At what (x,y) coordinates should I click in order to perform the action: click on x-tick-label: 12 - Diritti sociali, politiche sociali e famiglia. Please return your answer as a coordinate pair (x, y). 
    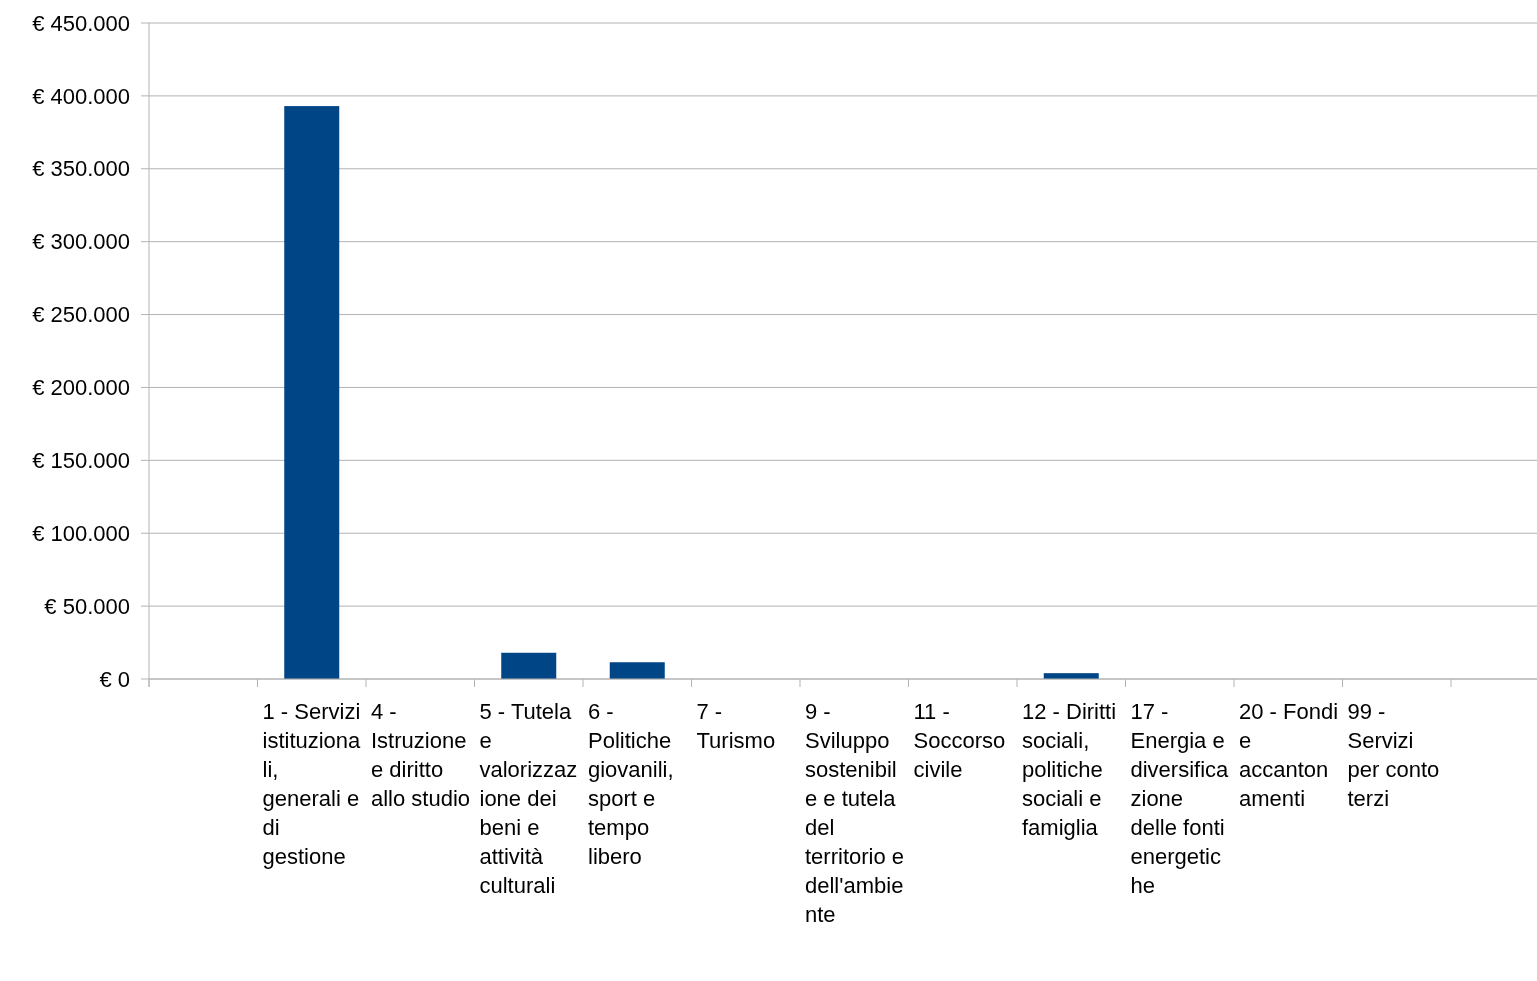
    Looking at the image, I should click on (1069, 769).